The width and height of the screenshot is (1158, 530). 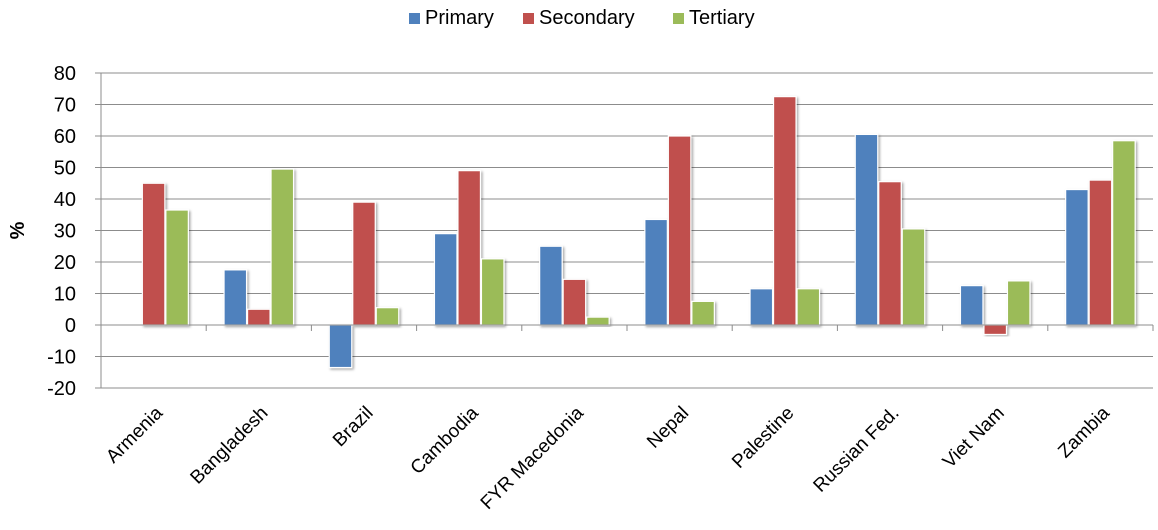 I want to click on x-category-label: Russian Fed., so click(x=857, y=450).